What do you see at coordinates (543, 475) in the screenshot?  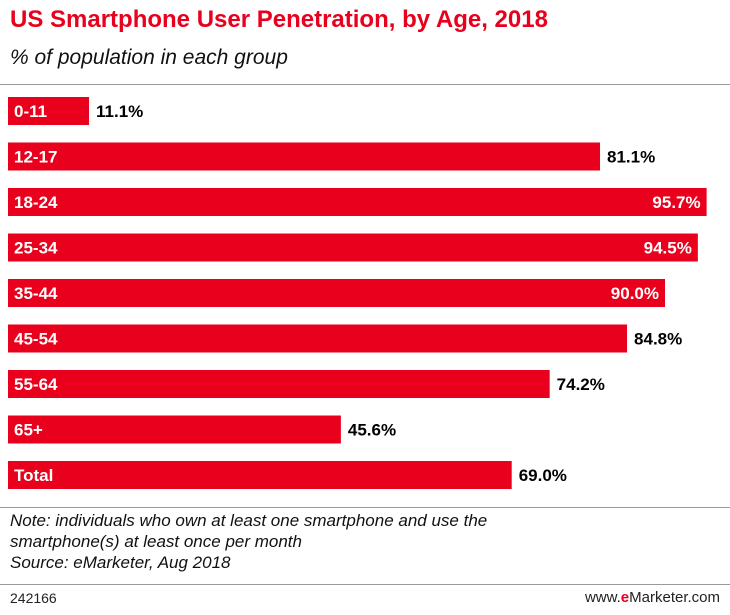 I see `value-label: 69.0%` at bounding box center [543, 475].